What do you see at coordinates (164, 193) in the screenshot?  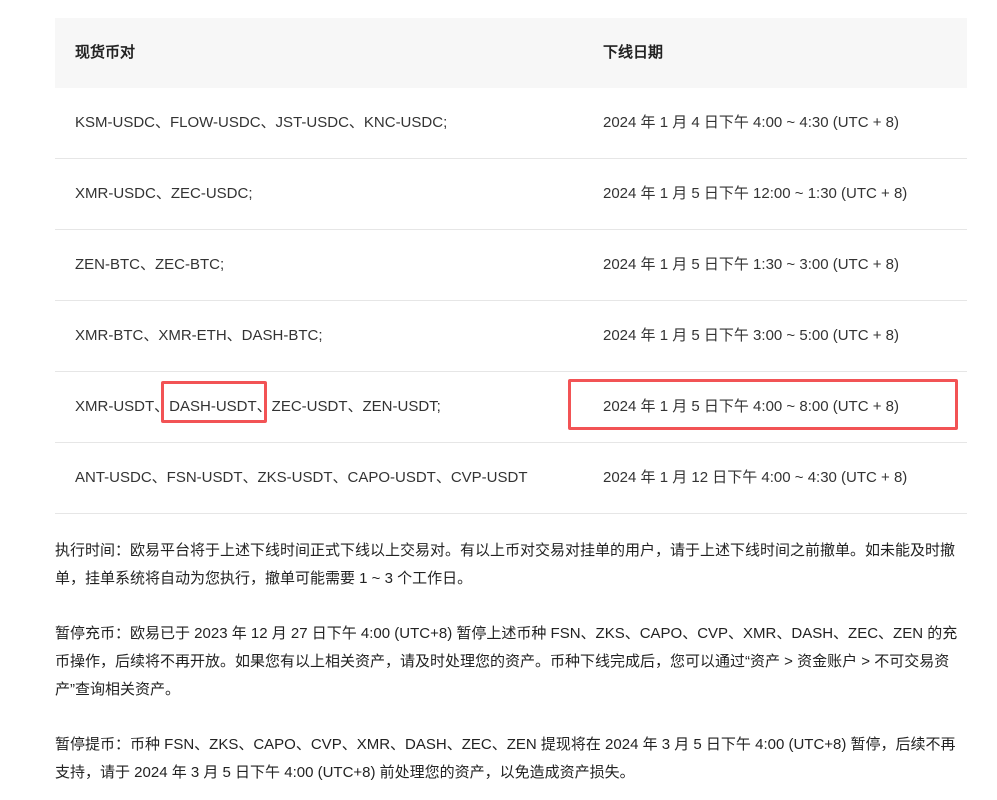 I see `pairs-cell: XMR-USDC、ZEC-USDC;` at bounding box center [164, 193].